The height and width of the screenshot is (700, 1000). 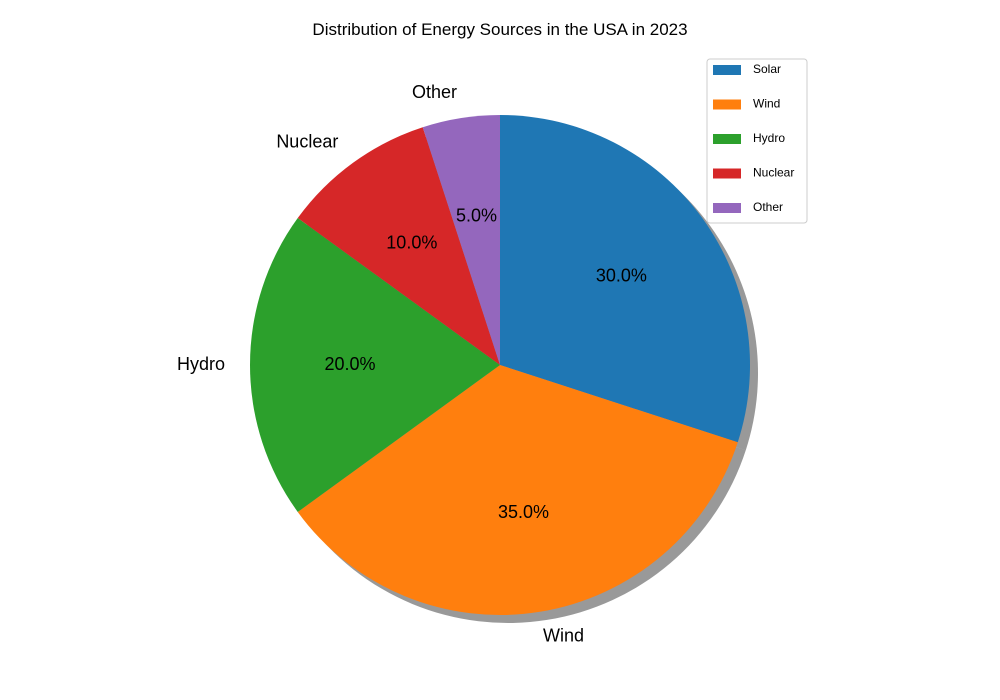 I want to click on legend-label-other: Other, so click(x=768, y=207).